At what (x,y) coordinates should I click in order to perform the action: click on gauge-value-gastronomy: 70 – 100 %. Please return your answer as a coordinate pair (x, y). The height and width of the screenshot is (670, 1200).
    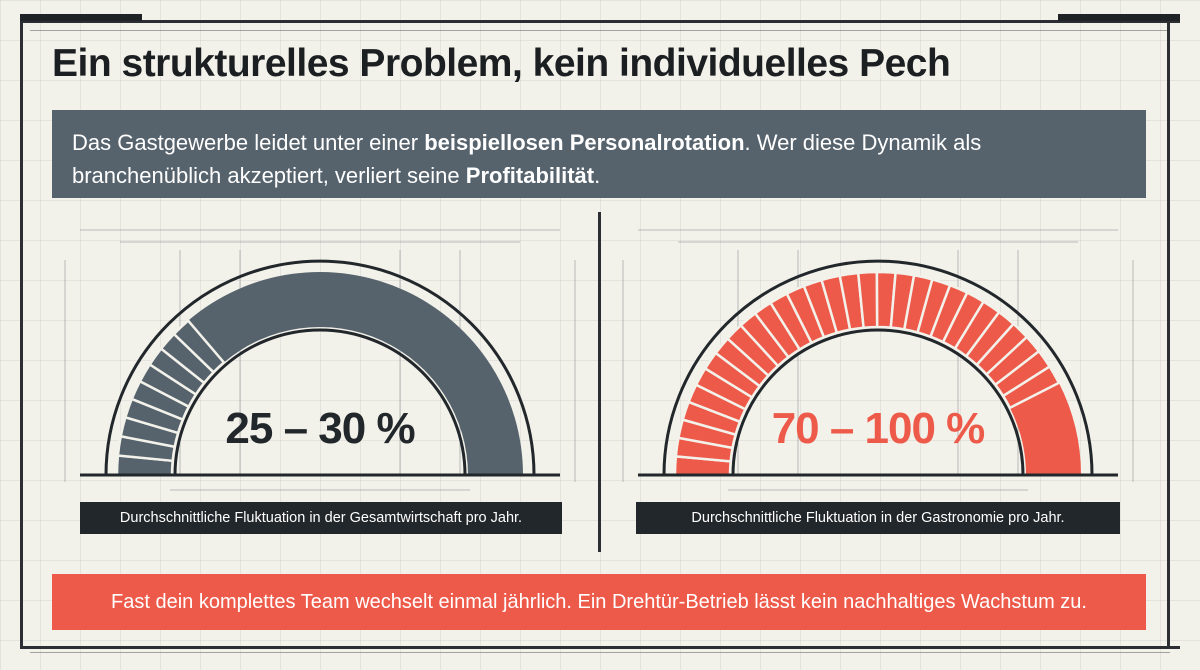
    Looking at the image, I should click on (878, 428).